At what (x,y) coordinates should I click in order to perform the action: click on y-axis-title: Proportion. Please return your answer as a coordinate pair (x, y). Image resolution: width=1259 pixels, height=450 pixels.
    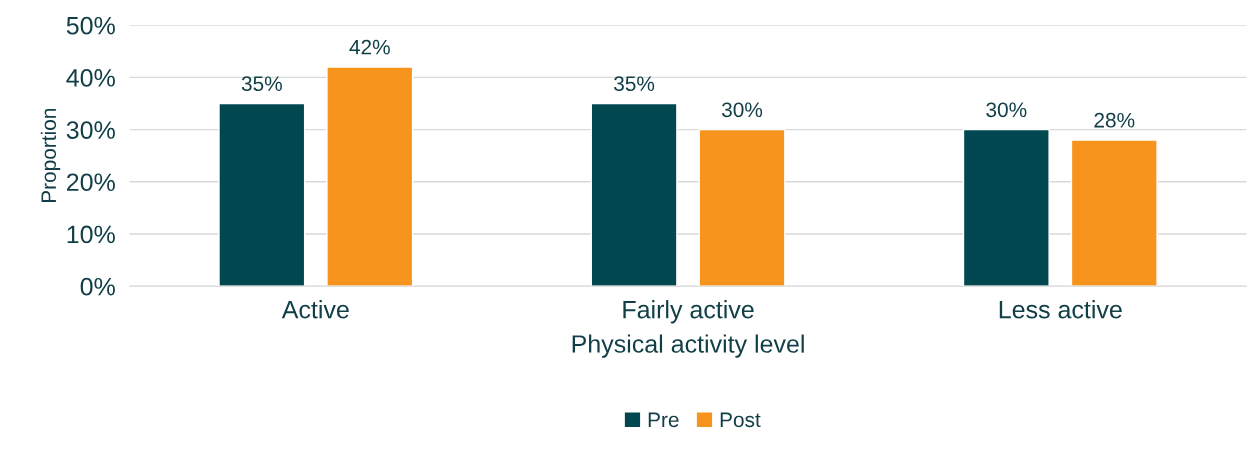
    Looking at the image, I should click on (50, 155).